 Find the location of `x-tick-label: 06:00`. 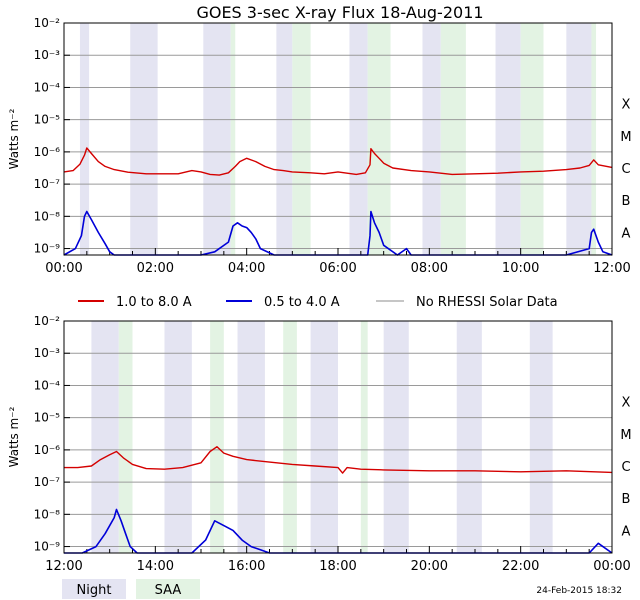

x-tick-label: 06:00 is located at coordinates (337, 268).